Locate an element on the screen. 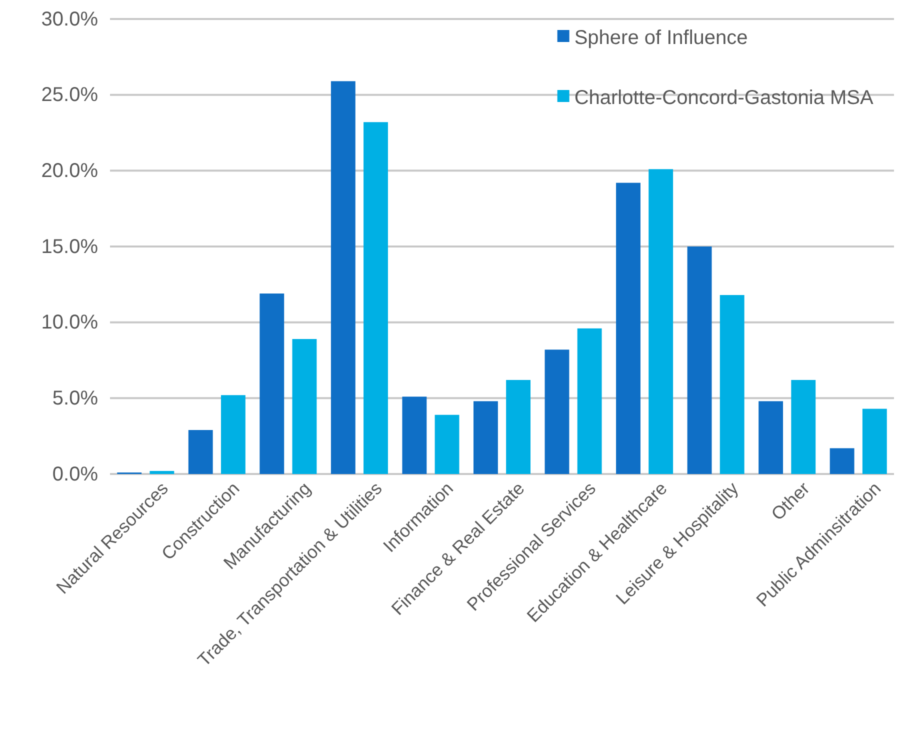 The image size is (904, 740). y-tick-label: 30.0% is located at coordinates (69, 19).